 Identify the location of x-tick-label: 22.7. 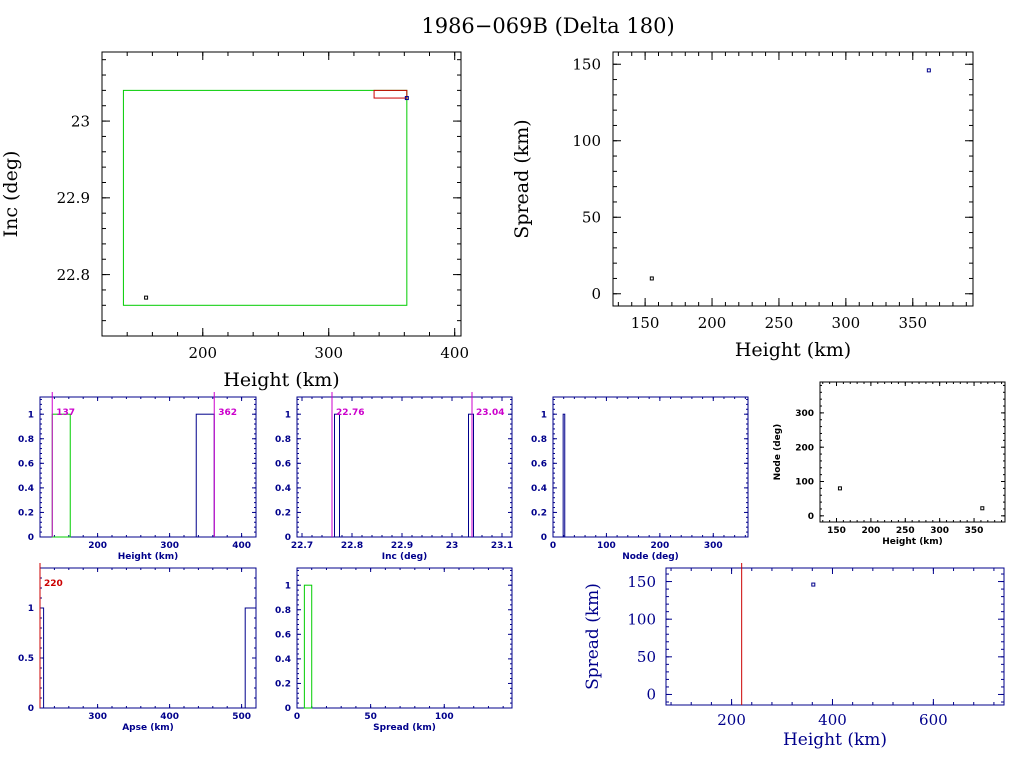
(302, 546).